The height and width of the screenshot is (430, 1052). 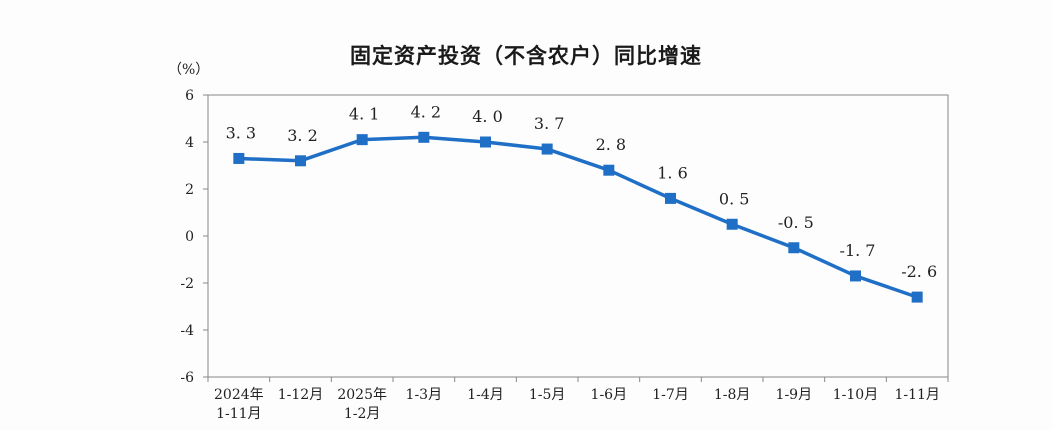 What do you see at coordinates (611, 144) in the screenshot?
I see `data-label: 2. 8` at bounding box center [611, 144].